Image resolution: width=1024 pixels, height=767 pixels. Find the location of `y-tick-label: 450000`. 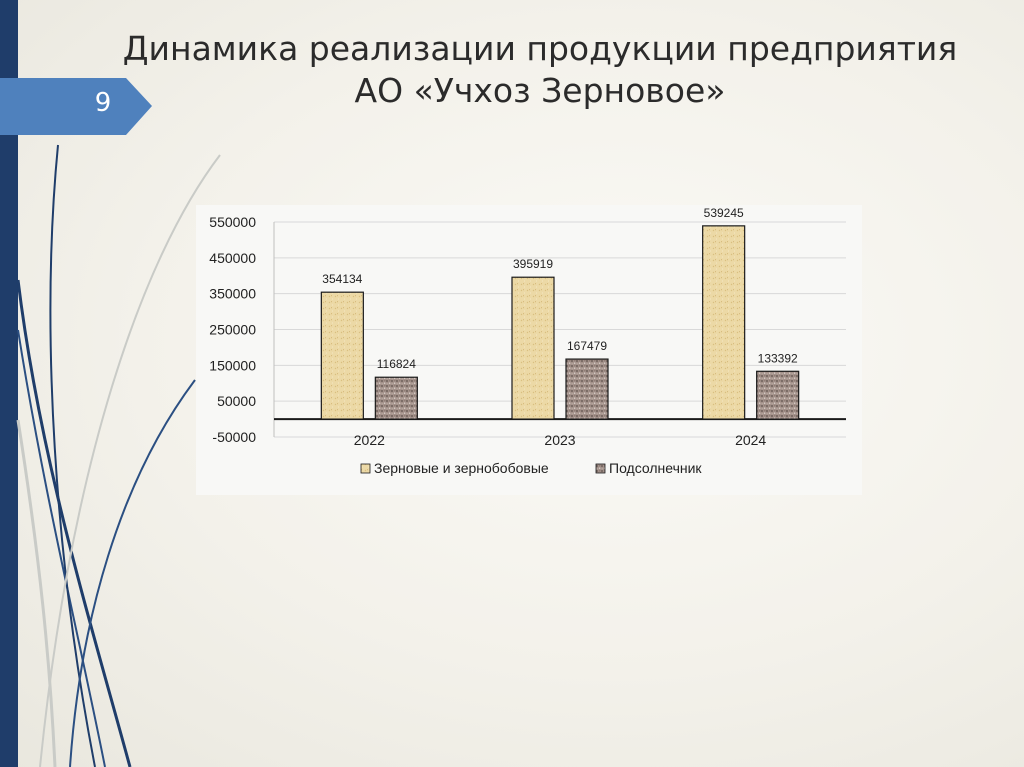

y-tick-label: 450000 is located at coordinates (232, 258).